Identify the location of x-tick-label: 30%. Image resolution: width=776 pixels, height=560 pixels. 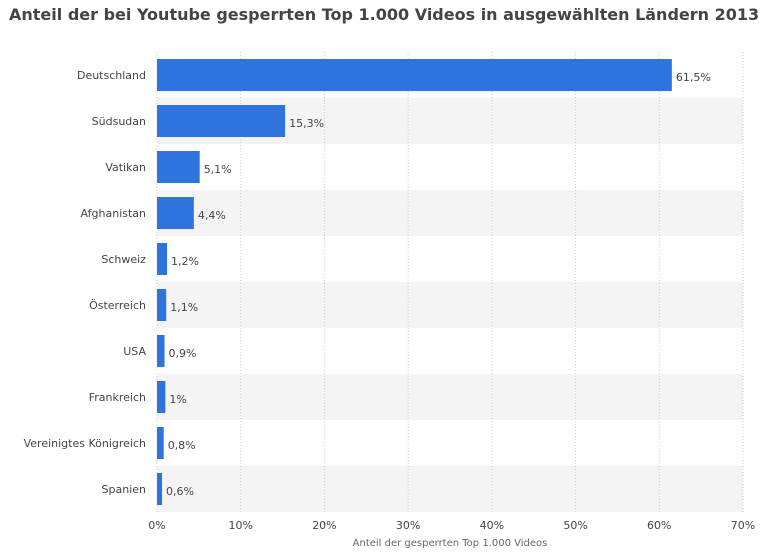
(408, 525).